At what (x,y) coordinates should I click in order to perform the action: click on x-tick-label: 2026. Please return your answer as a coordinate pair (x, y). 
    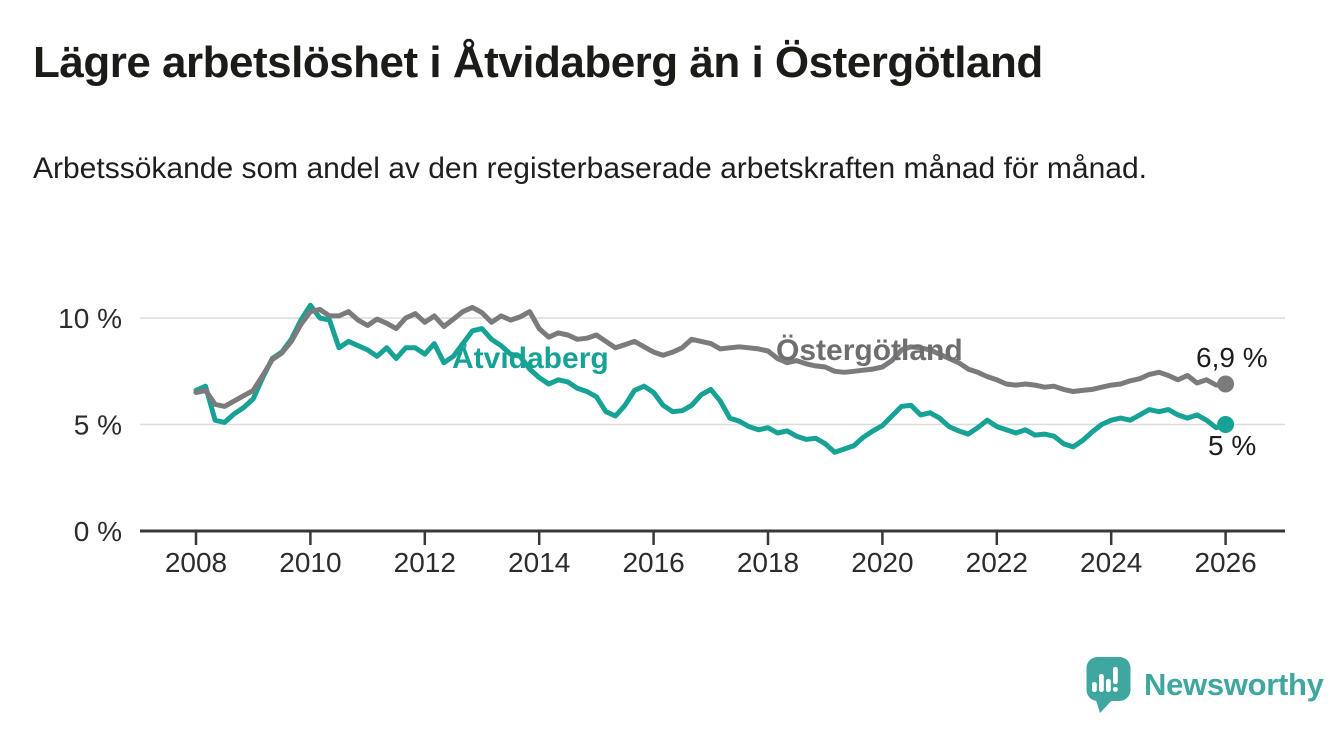
    Looking at the image, I should click on (1225, 562).